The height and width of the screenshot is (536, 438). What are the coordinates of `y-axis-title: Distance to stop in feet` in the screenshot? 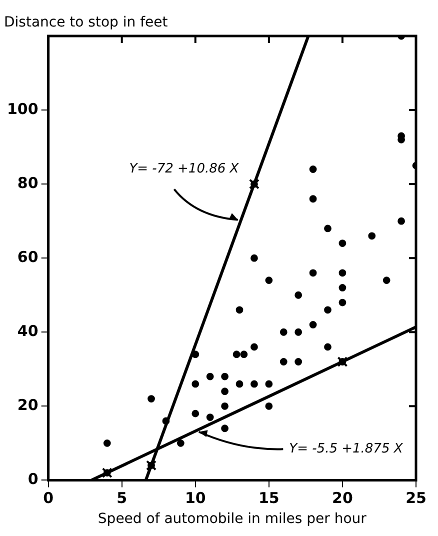 It's located at (86, 22).